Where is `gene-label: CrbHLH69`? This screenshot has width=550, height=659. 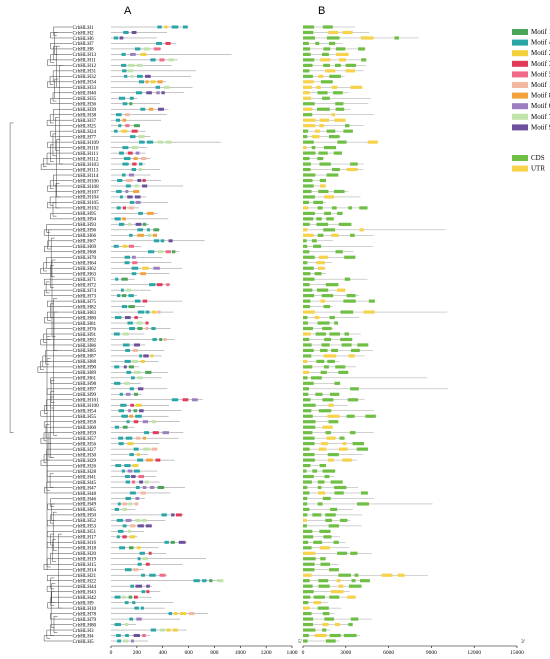
gene-label: CrbHLH69 is located at coordinates (85, 247).